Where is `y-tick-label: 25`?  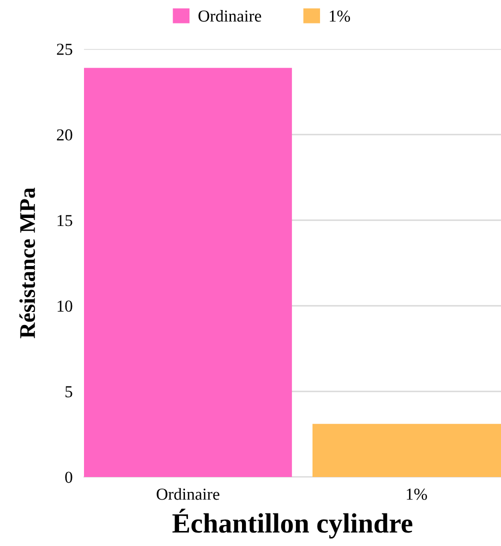 y-tick-label: 25 is located at coordinates (64, 49).